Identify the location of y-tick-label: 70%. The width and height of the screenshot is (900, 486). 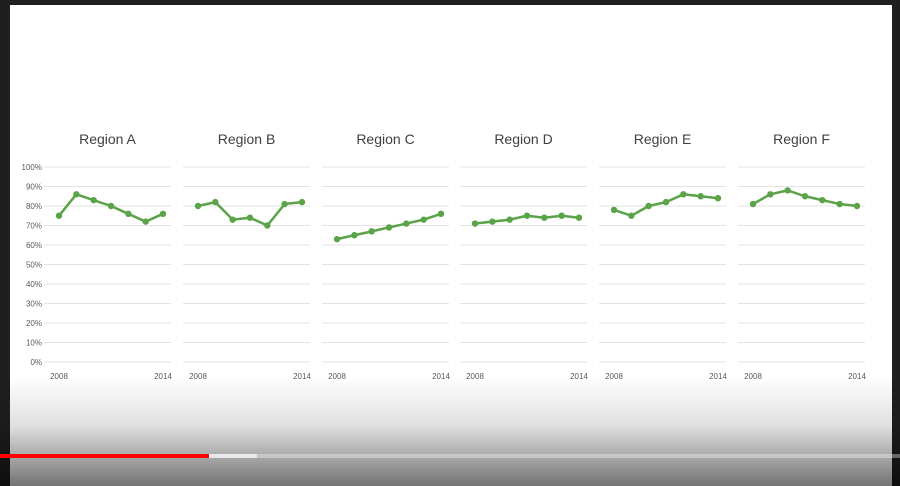
(34, 226).